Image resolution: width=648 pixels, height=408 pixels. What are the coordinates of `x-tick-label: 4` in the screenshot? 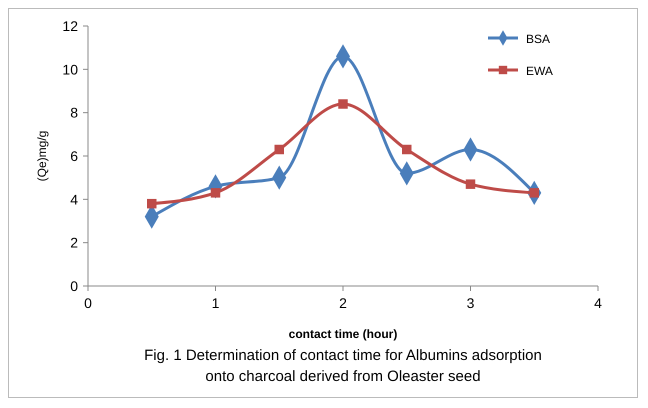 It's located at (598, 303).